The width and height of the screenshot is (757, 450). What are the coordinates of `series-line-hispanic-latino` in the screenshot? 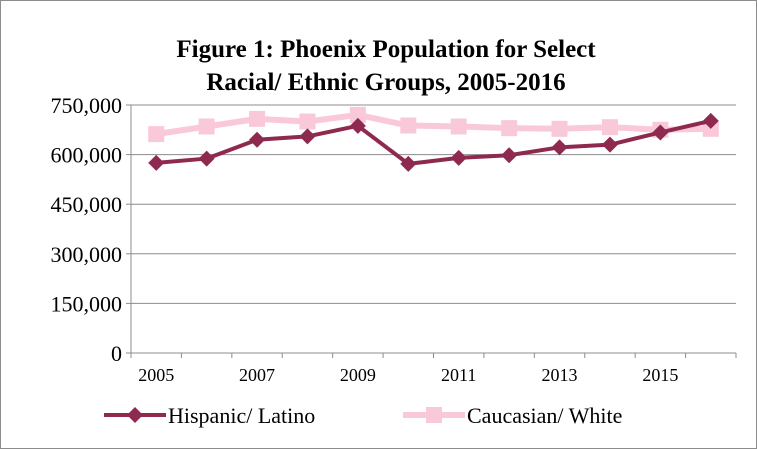 It's located at (434, 142).